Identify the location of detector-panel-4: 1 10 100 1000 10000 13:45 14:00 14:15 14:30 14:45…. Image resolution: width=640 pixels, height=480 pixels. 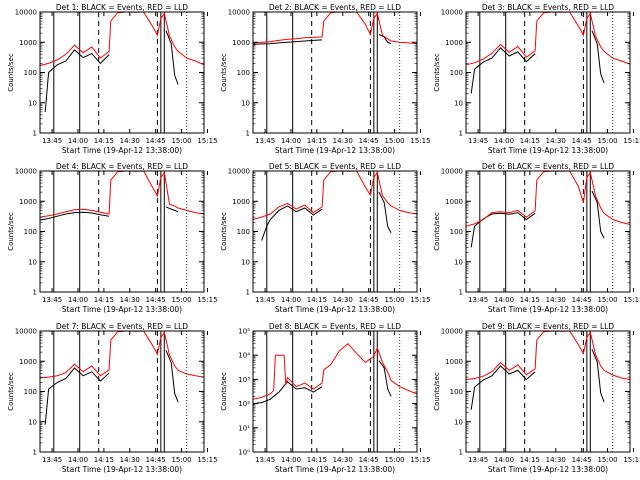
(112, 238).